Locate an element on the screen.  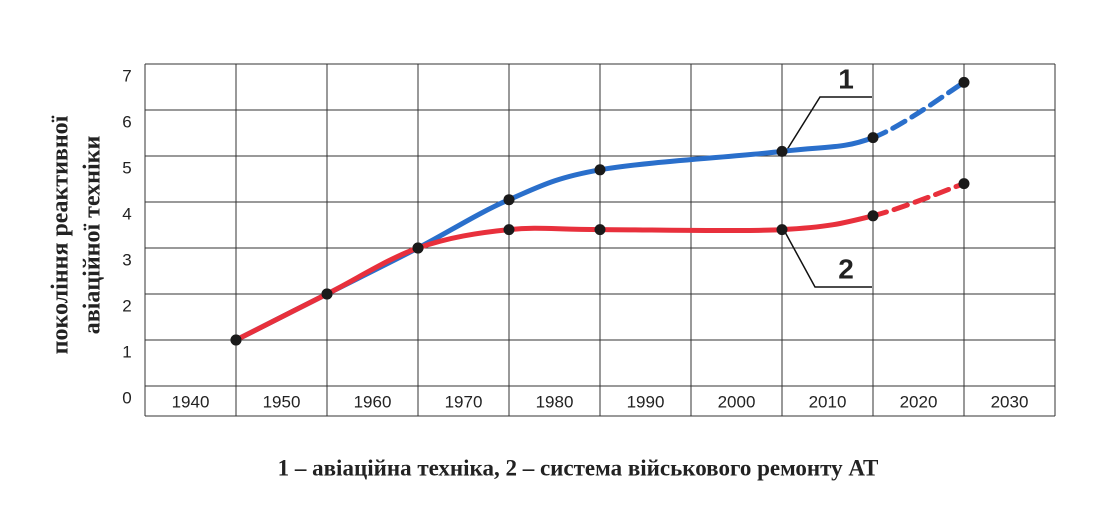
y-tick-label: 5 is located at coordinates (126, 167).